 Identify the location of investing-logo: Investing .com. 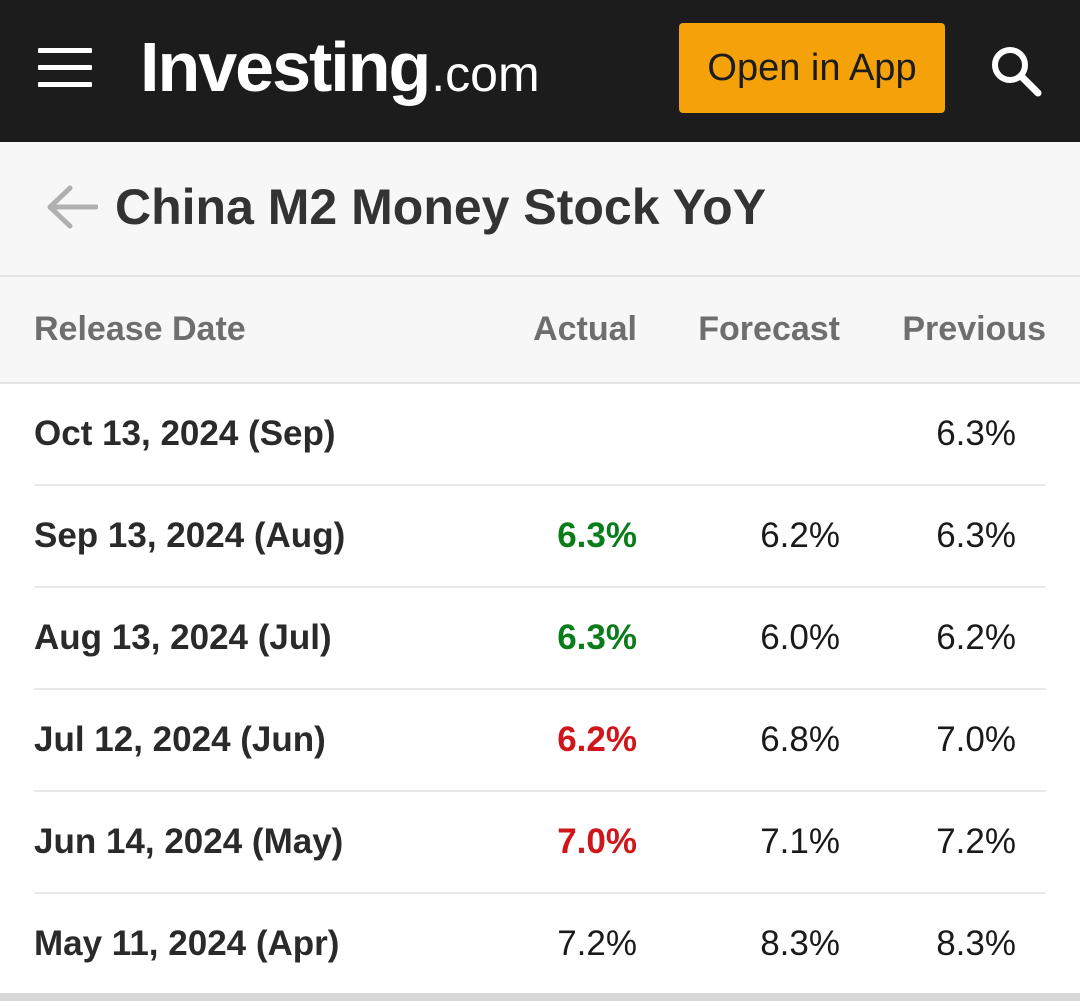
(340, 67).